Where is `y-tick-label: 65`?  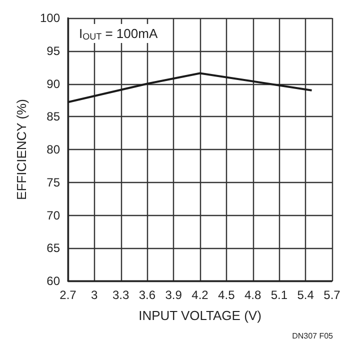 y-tick-label: 65 is located at coordinates (53, 248).